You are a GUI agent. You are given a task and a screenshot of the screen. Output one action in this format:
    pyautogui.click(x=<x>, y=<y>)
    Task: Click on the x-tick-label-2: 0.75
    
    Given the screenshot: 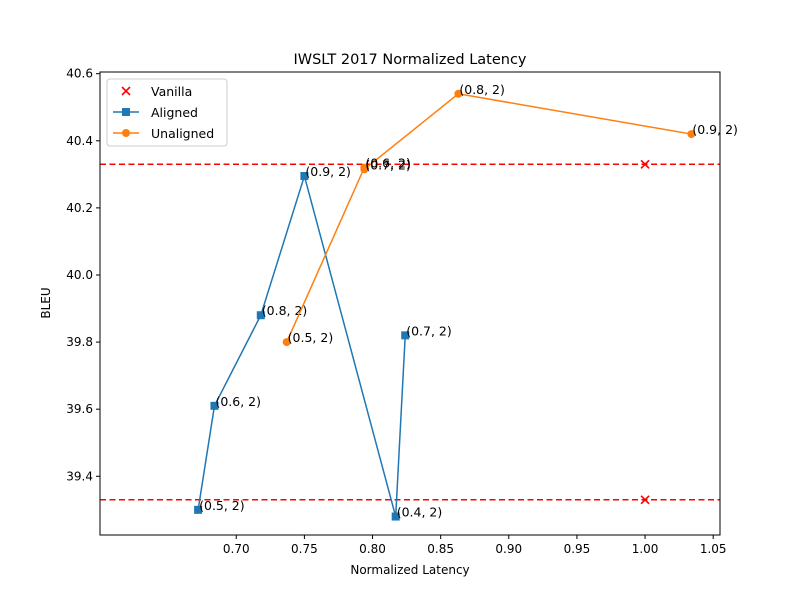 What is the action you would take?
    pyautogui.click(x=304, y=549)
    